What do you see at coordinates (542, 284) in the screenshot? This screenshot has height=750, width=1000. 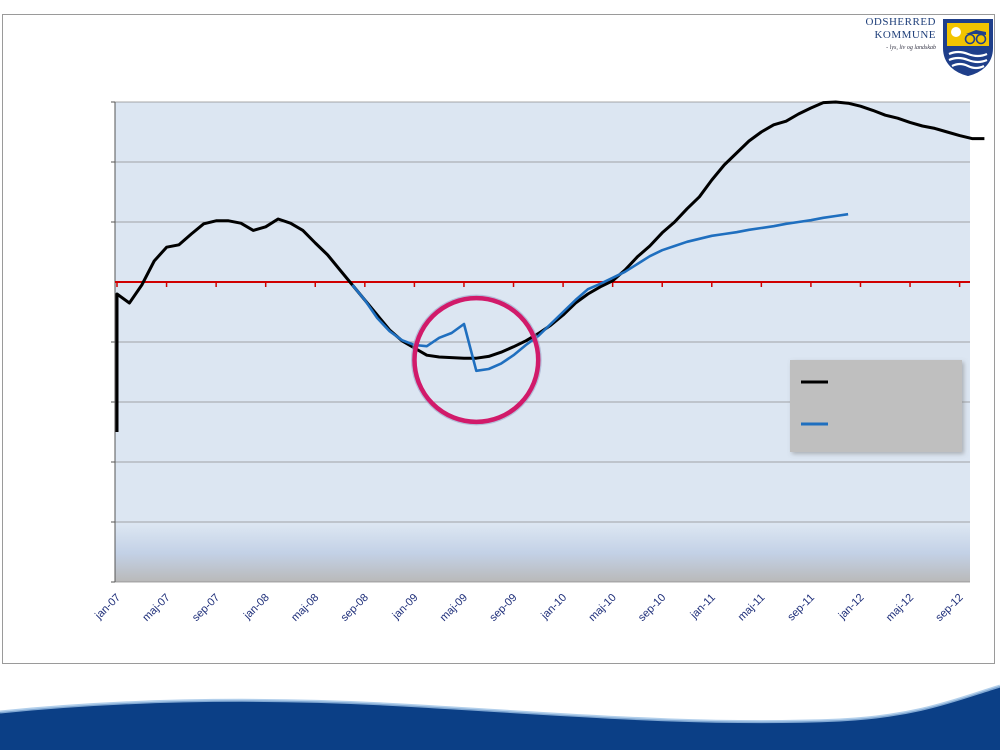 I see `zero-reference-line` at bounding box center [542, 284].